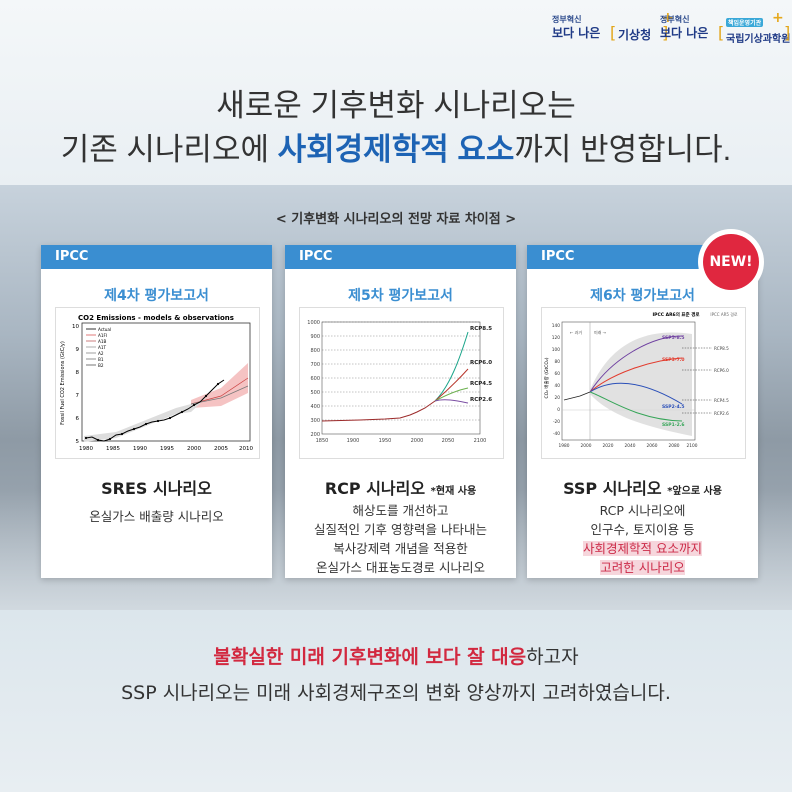 The height and width of the screenshot is (792, 792). I want to click on scenario-desc: 온실가스 배출량 시나리오, so click(156, 516).